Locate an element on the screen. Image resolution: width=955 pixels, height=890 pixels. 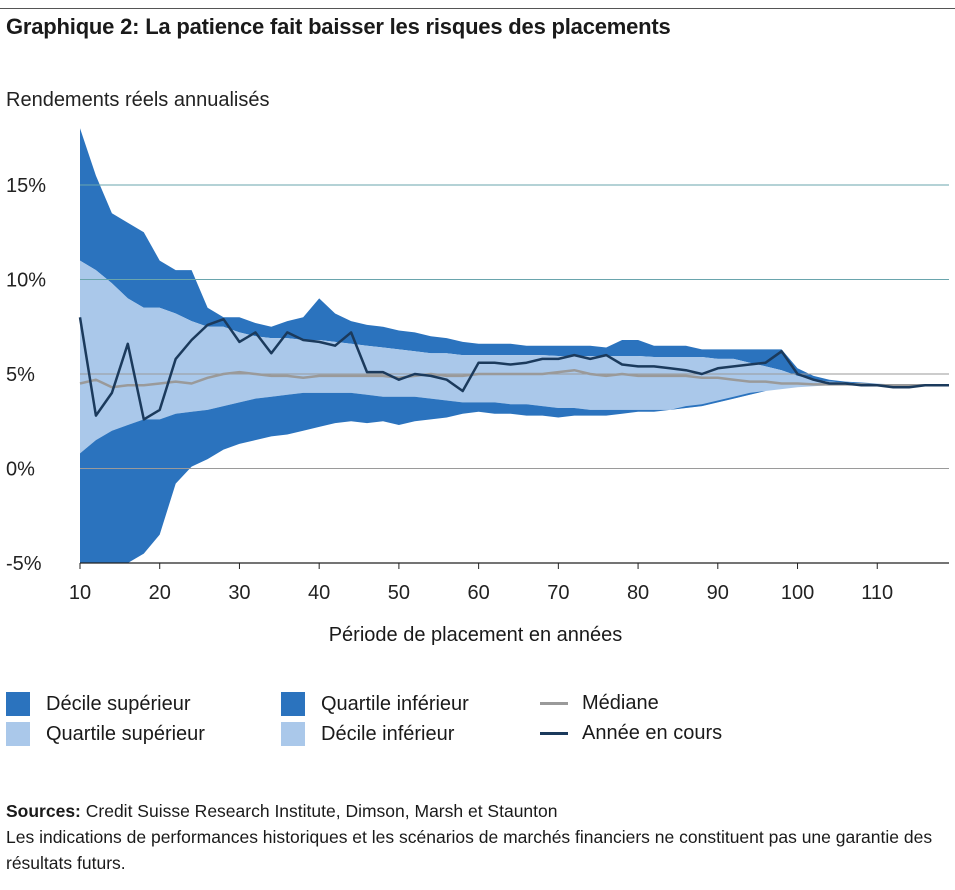
y-axis-label: Rendements réels annualisés is located at coordinates (138, 100).